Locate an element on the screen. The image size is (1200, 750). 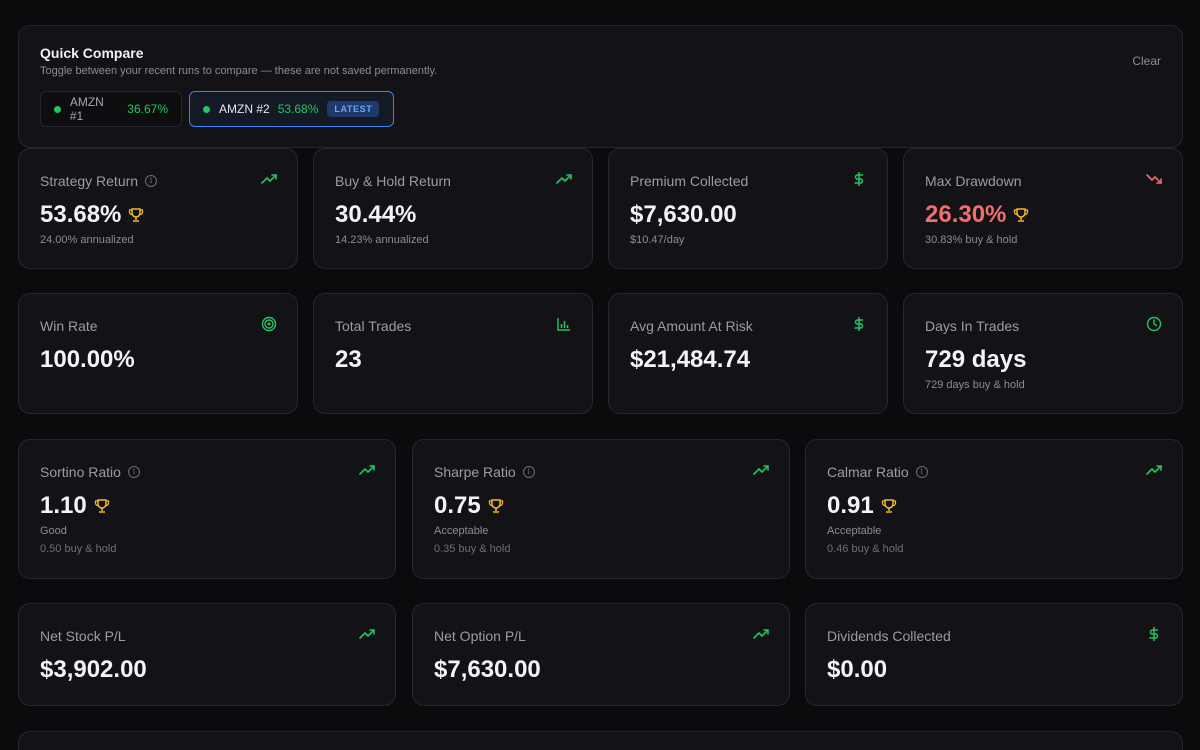
card-label: Win Rate is located at coordinates (69, 326).